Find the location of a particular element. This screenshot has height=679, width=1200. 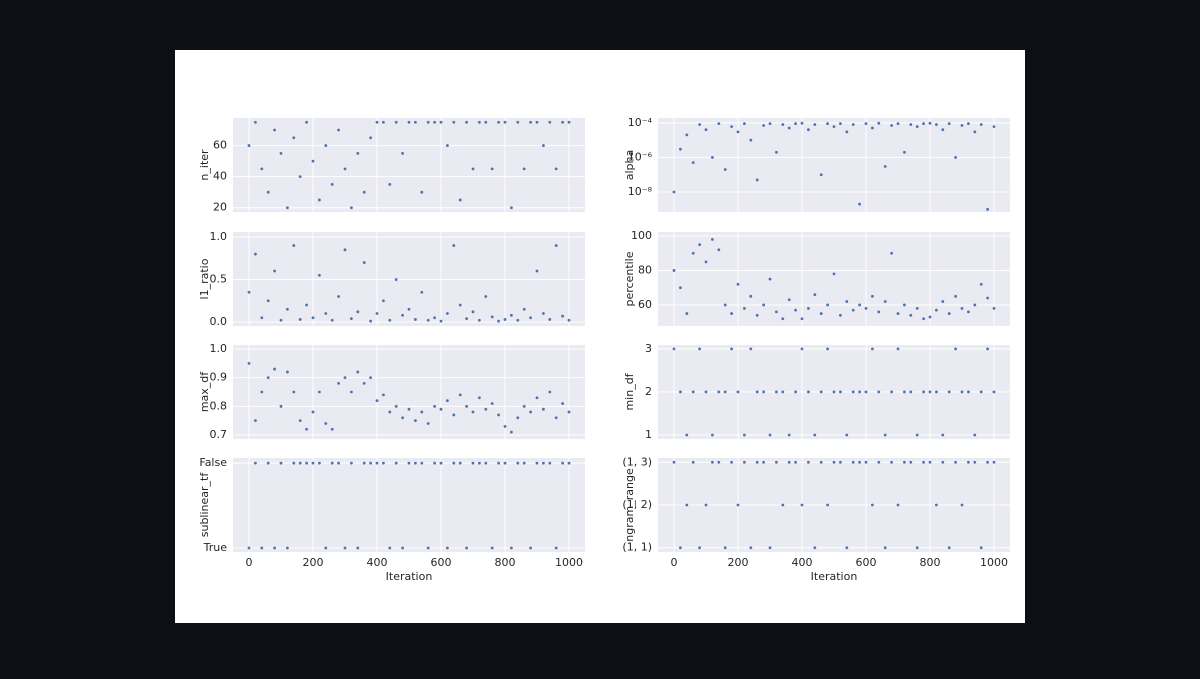

y-tick-label: 40 is located at coordinates (220, 176).